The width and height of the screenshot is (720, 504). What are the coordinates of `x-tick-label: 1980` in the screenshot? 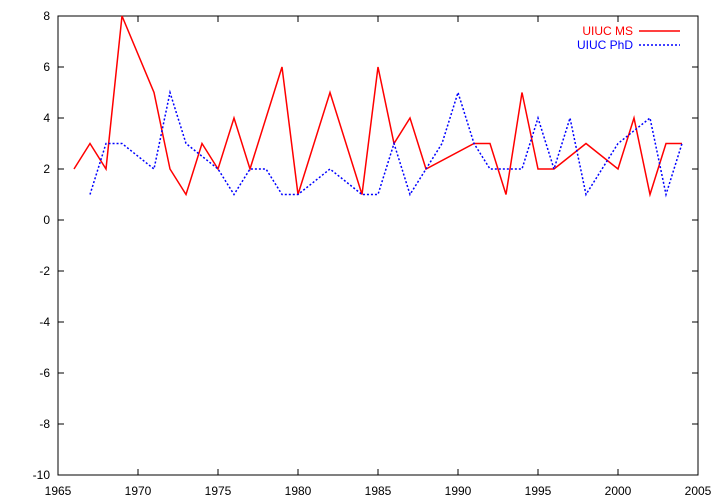 It's located at (298, 491).